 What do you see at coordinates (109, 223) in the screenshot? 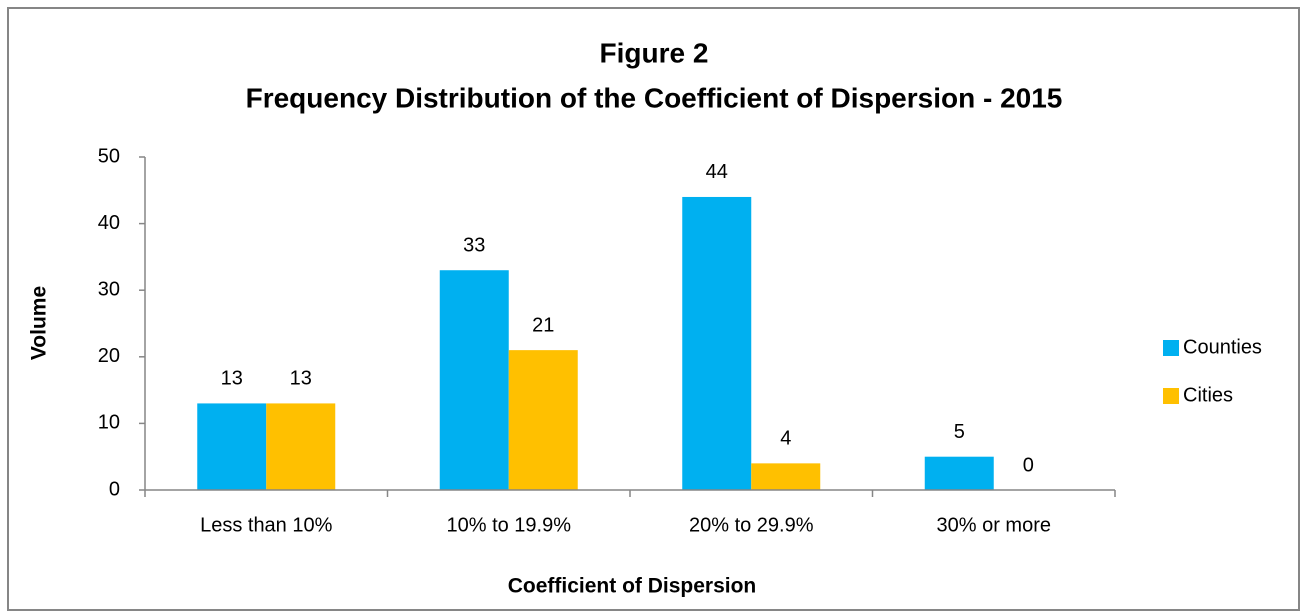
I see `y-tick-label: 40` at bounding box center [109, 223].